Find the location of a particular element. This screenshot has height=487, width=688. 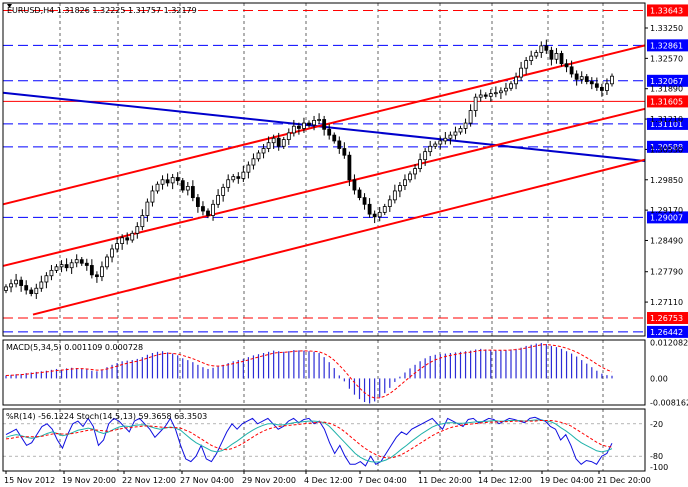

level-price-label: 1.26753 is located at coordinates (666, 318).